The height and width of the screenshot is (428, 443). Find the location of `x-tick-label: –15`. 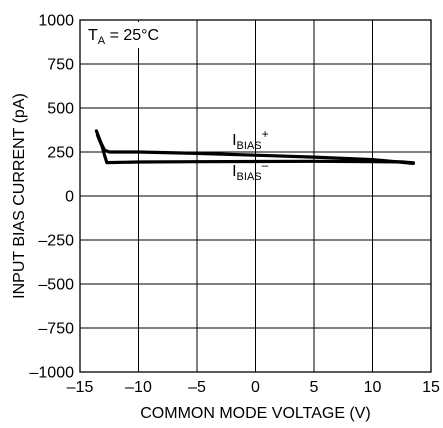

x-tick-label: –15 is located at coordinates (80, 387).